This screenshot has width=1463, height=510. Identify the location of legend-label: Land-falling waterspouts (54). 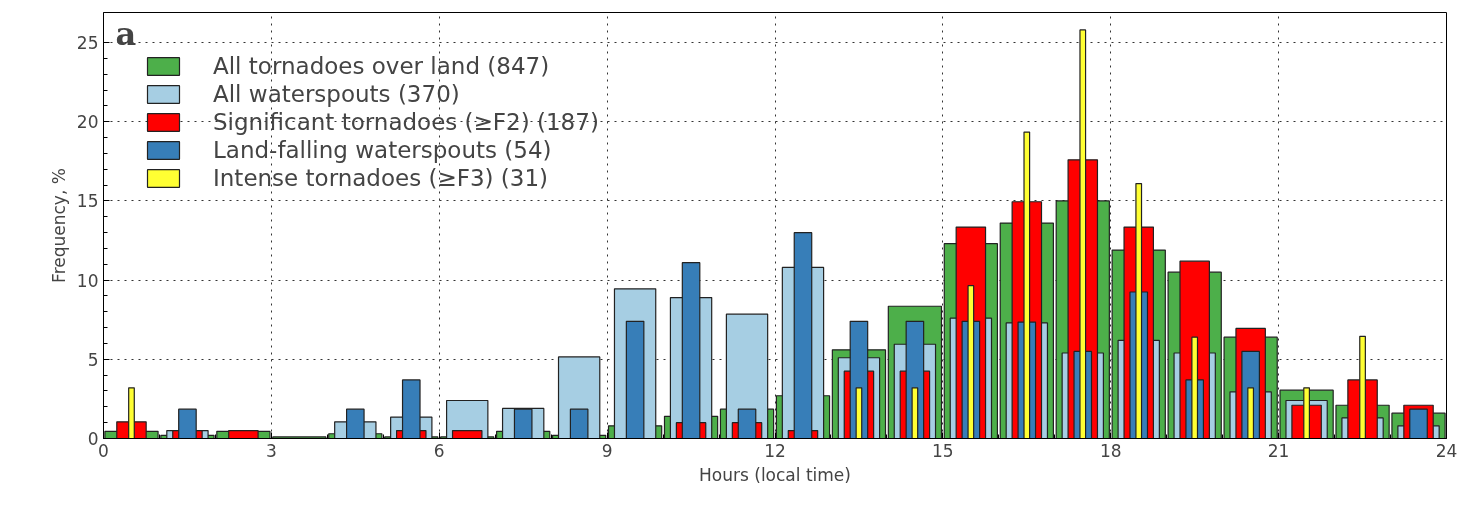
(382, 150).